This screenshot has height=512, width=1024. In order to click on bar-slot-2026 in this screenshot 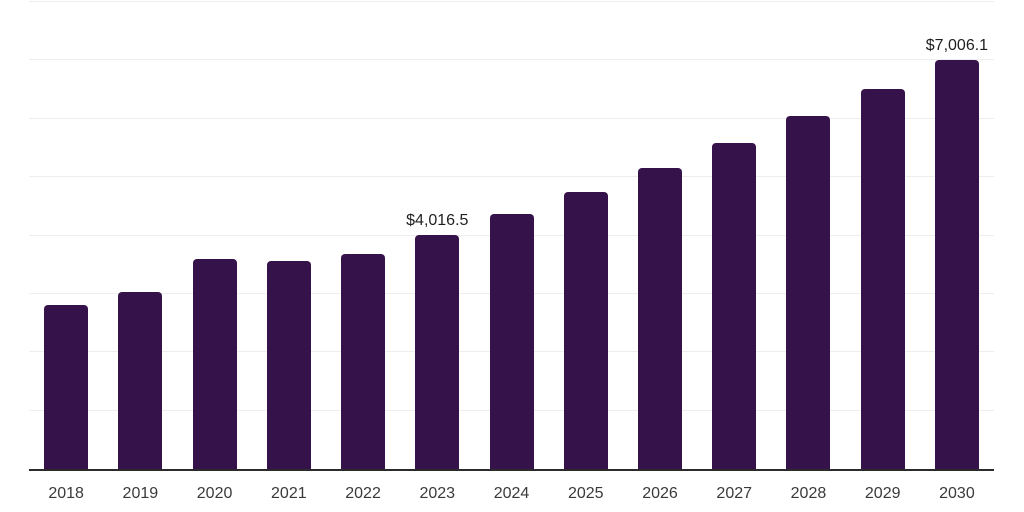, I will do `click(660, 235)`.